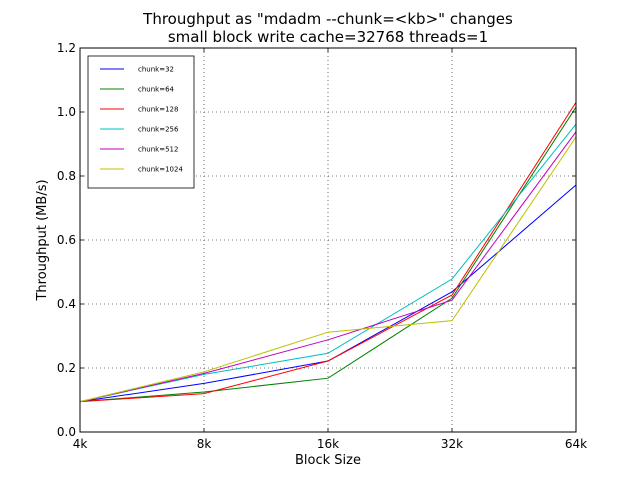 Image resolution: width=640 pixels, height=485 pixels. I want to click on y-tick-label: 0.0, so click(66, 432).